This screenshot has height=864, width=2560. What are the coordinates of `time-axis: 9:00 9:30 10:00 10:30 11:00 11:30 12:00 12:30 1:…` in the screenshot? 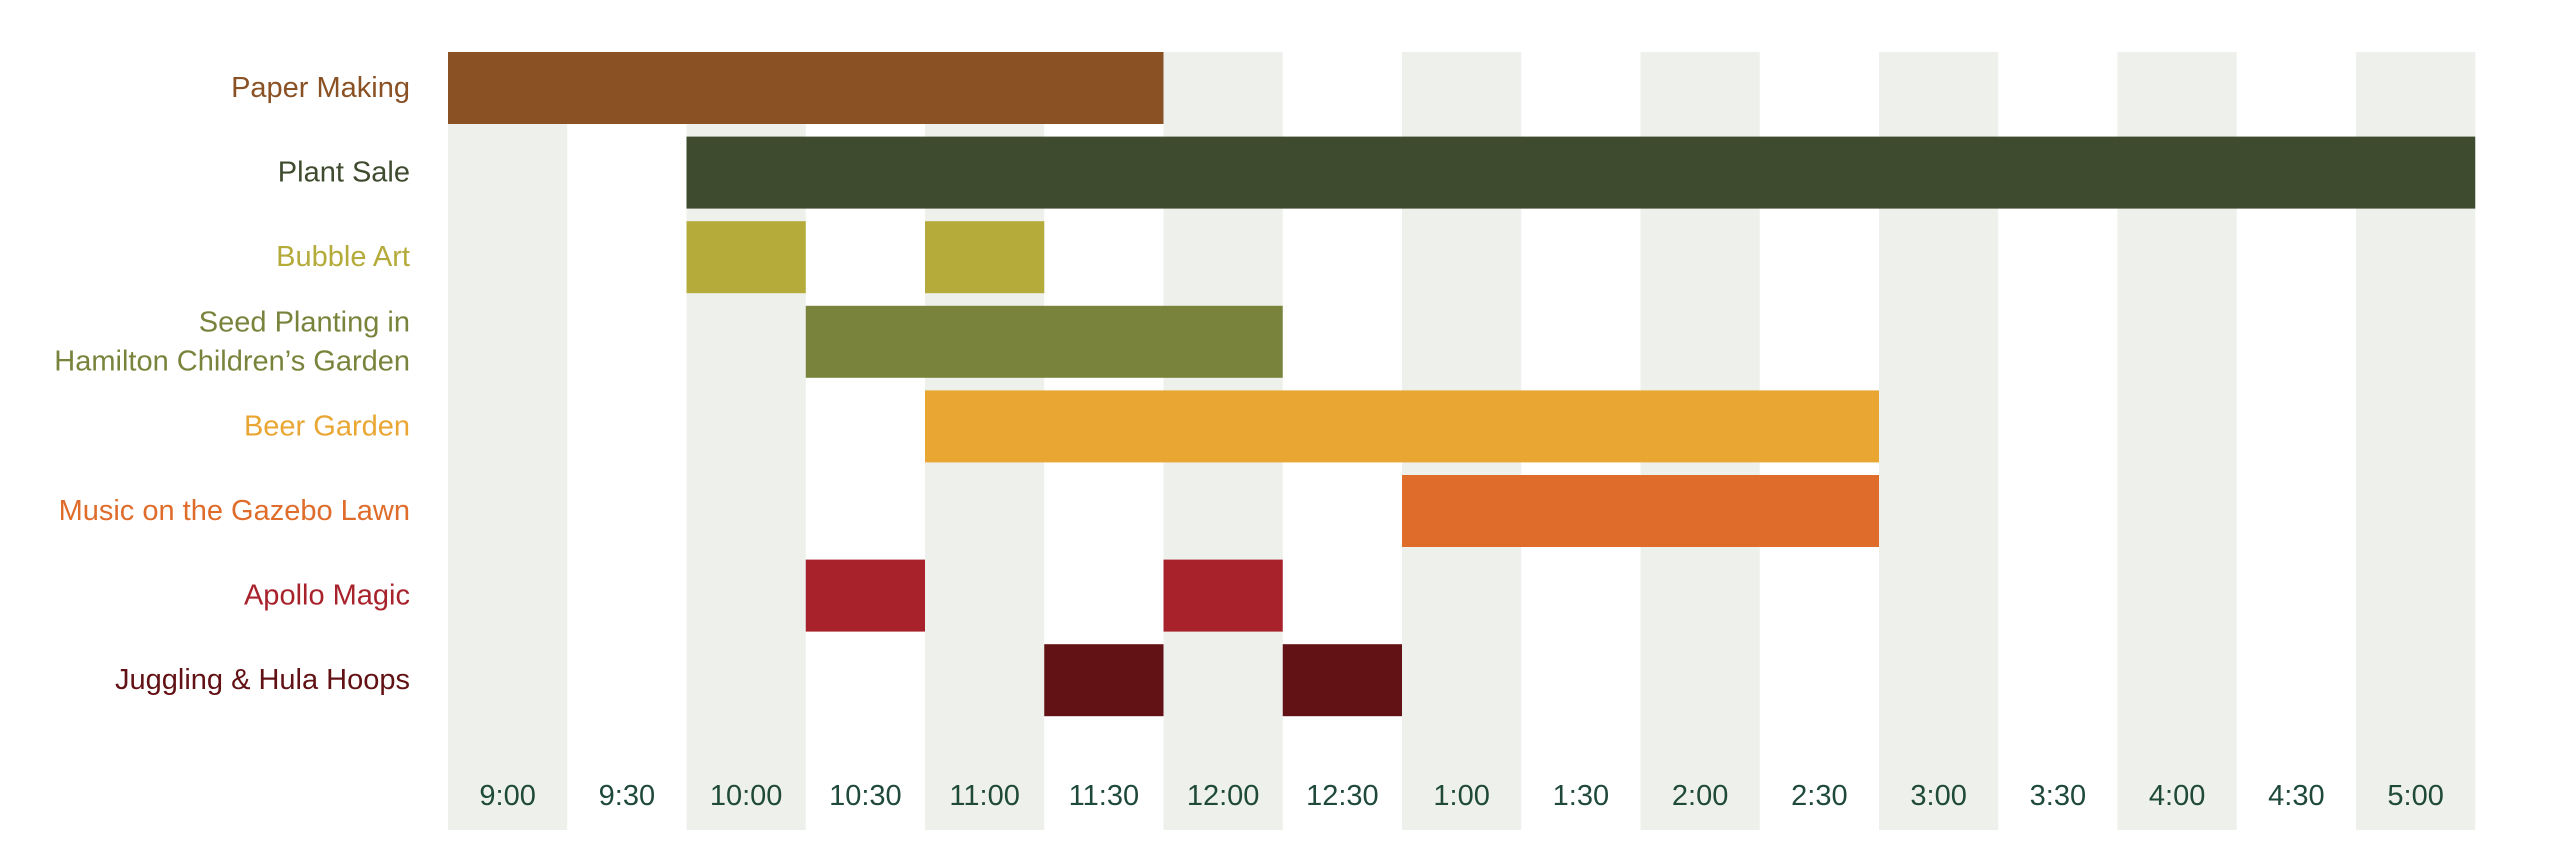 It's located at (1461, 796).